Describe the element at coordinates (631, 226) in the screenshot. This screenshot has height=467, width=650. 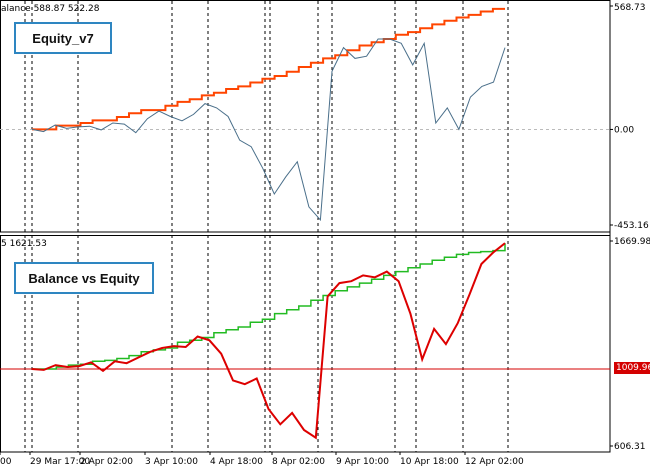
I see `top-min-label: -453.16` at that location.